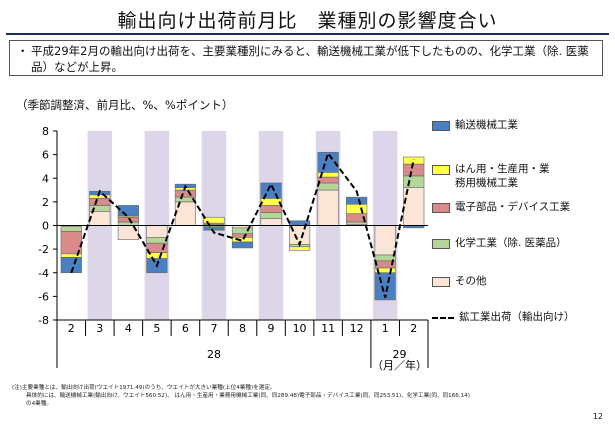 Image resolution: width=615 pixels, height=426 pixels. I want to click on legend-swatch-electronic, so click(441, 208).